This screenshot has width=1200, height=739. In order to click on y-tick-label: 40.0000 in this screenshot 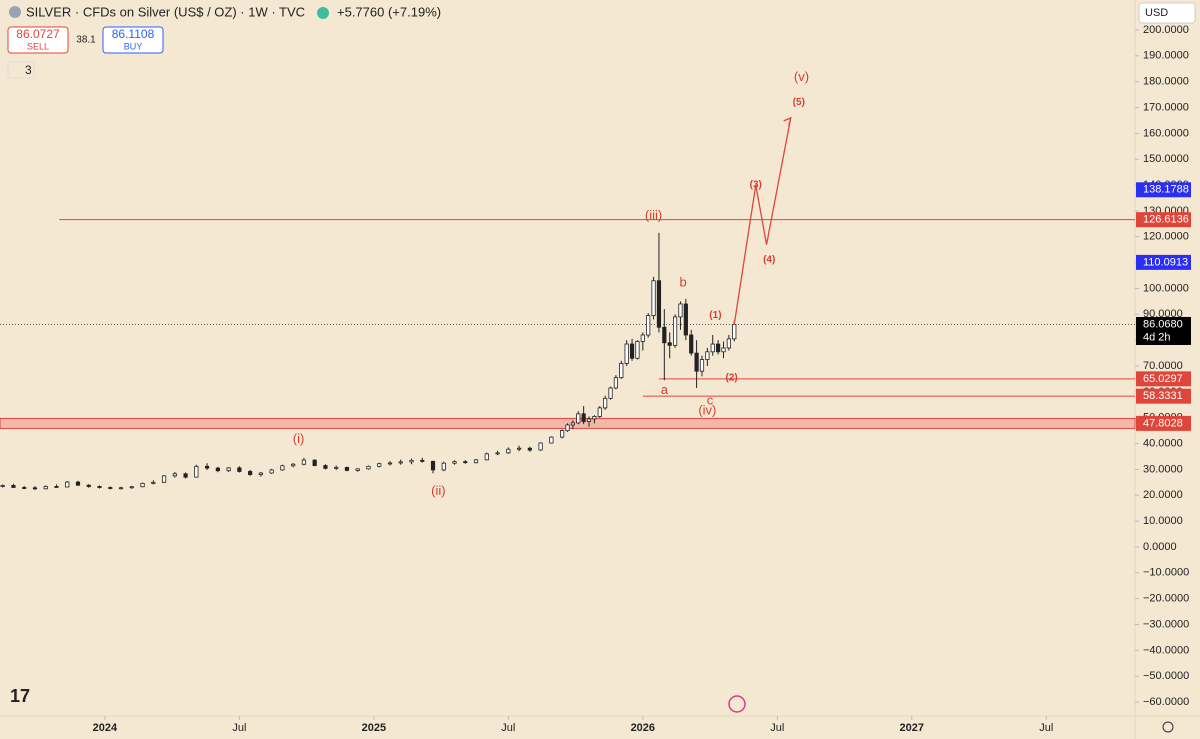, I will do `click(1163, 443)`.